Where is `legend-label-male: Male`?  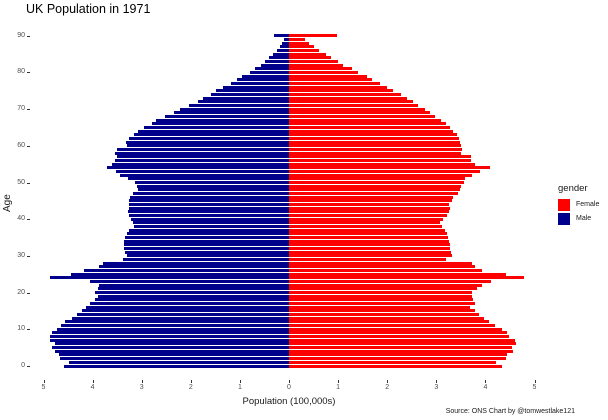
legend-label-male: Male is located at coordinates (584, 218).